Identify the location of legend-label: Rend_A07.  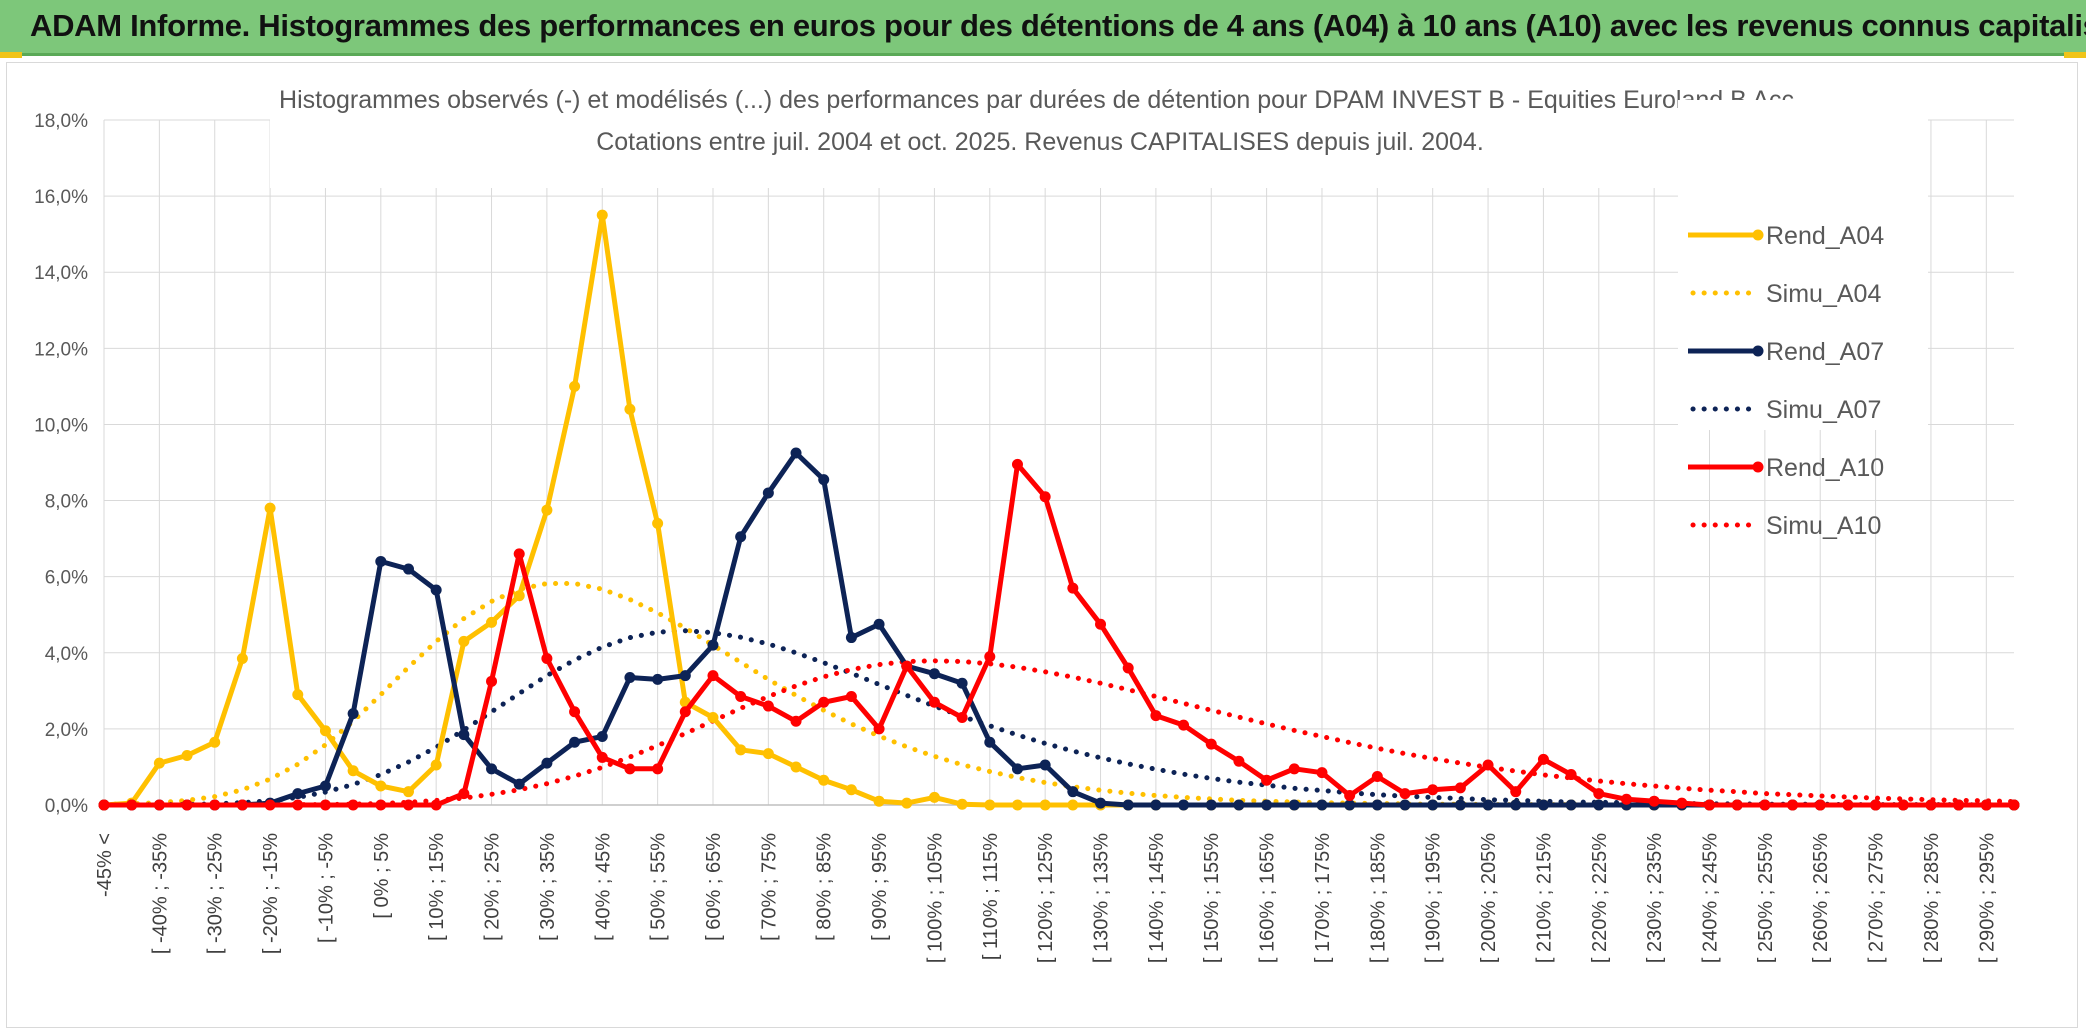
(1825, 352).